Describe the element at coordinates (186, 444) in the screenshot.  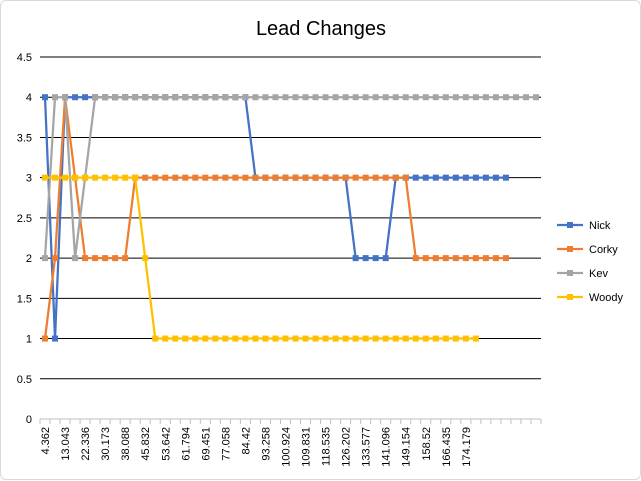
I see `x-tick-label: 61.794` at that location.